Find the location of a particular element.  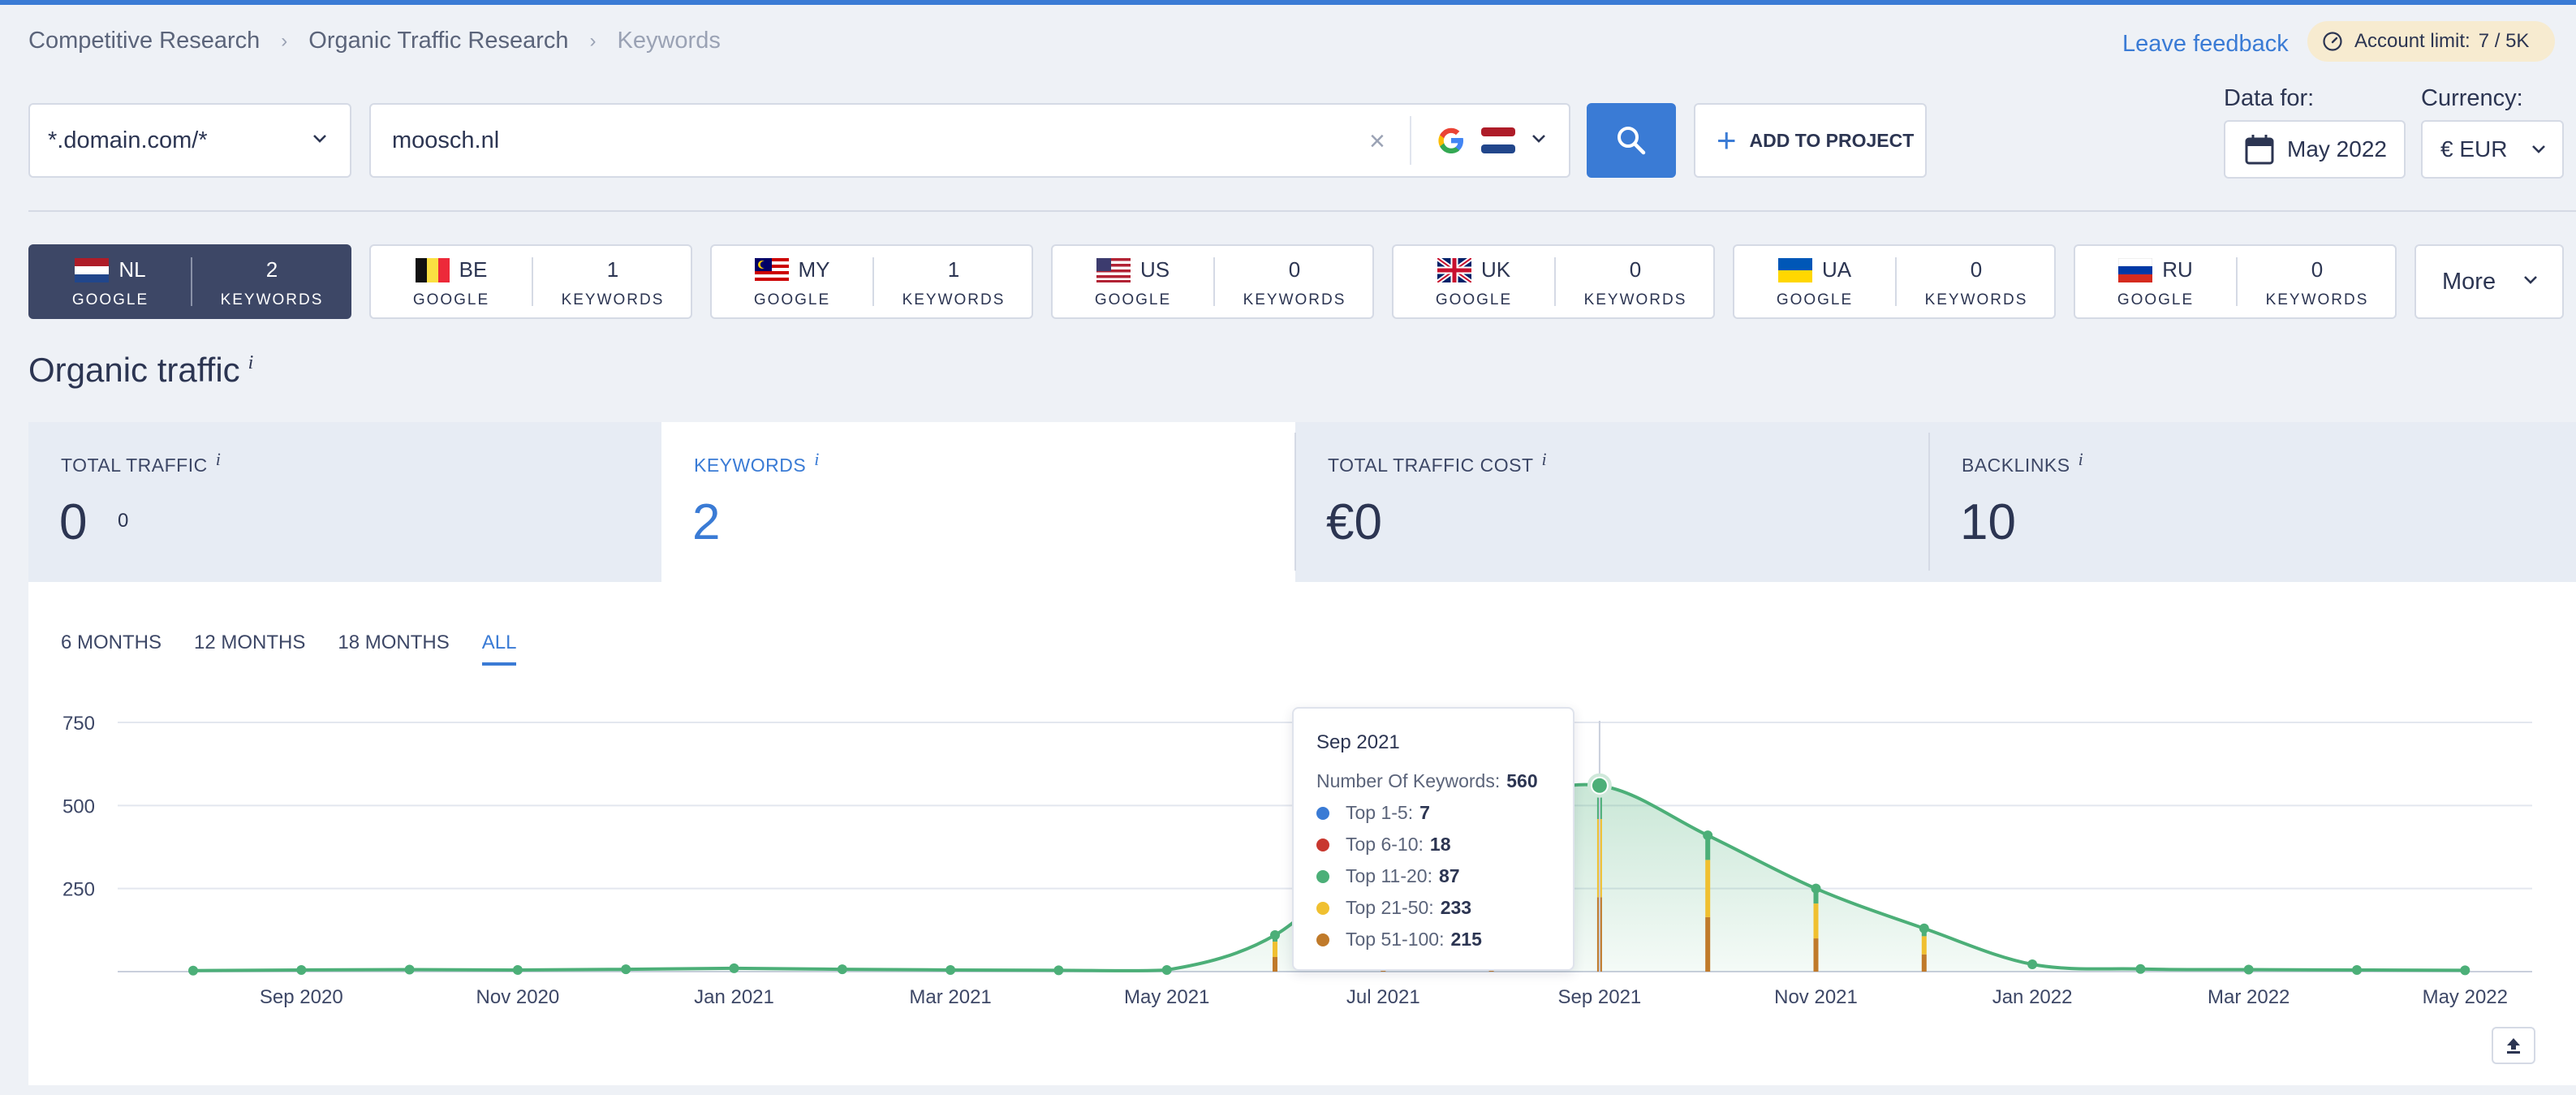

country-tab-be: BE GOOGLE 1 KEYWORDS is located at coordinates (531, 281).